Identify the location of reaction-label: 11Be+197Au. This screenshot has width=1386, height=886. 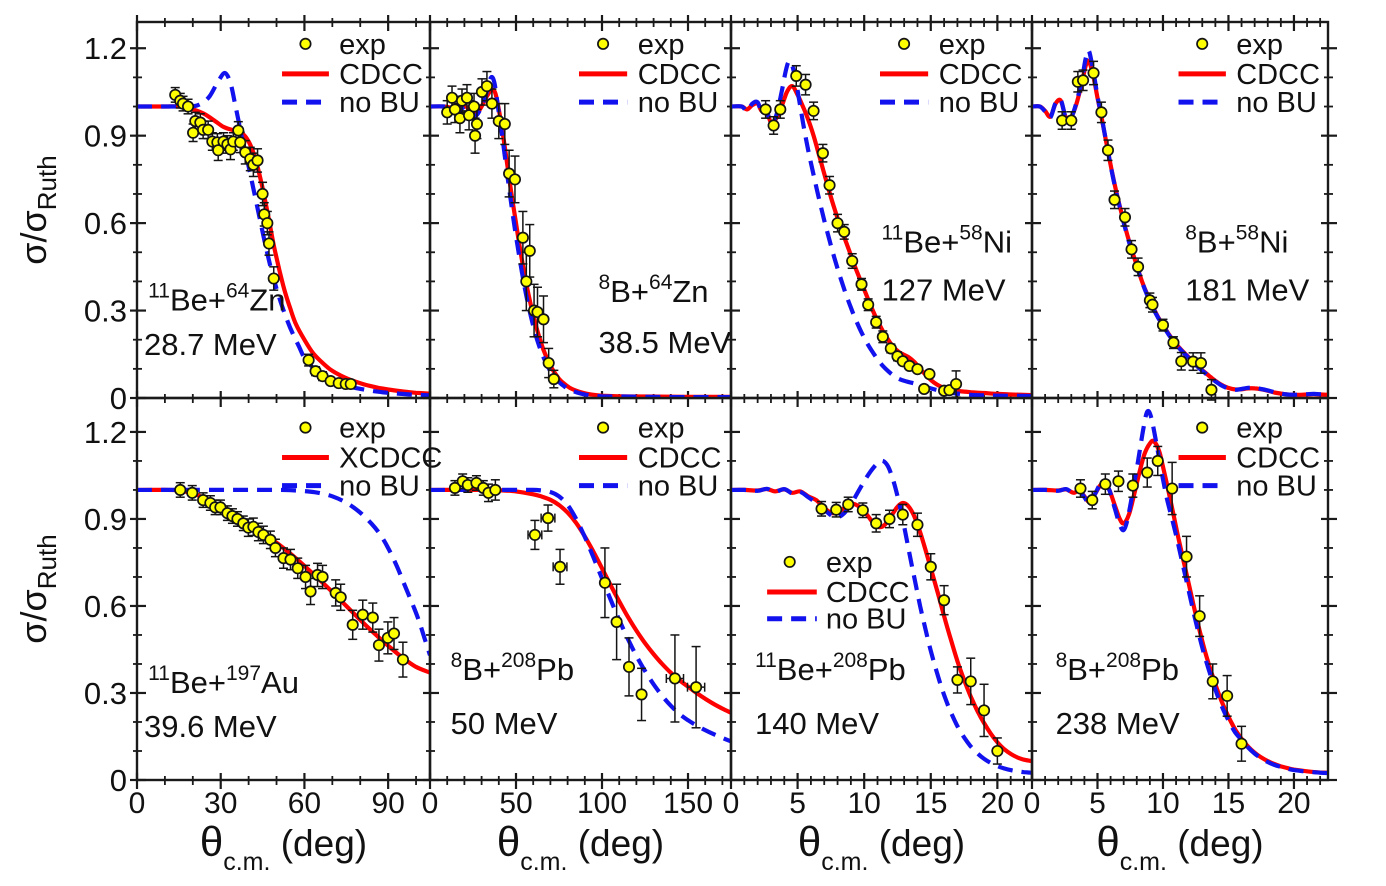
(223, 681).